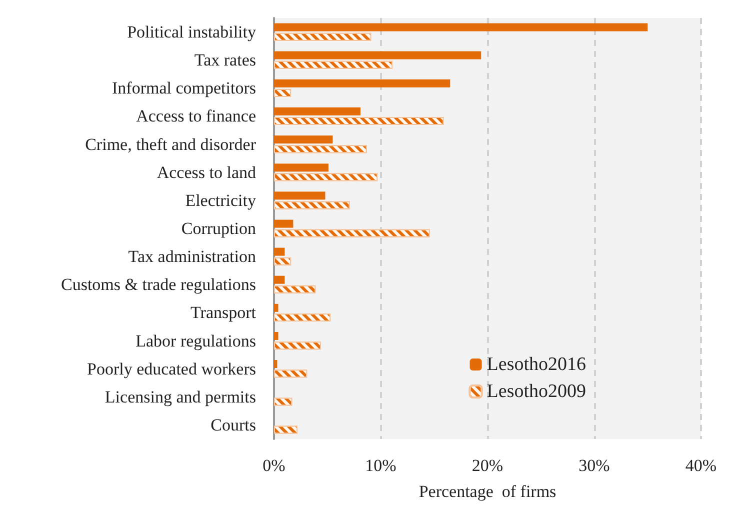 This screenshot has width=729, height=514. Describe the element at coordinates (180, 396) in the screenshot. I see `y-tick-label: Licensing and permits` at that location.